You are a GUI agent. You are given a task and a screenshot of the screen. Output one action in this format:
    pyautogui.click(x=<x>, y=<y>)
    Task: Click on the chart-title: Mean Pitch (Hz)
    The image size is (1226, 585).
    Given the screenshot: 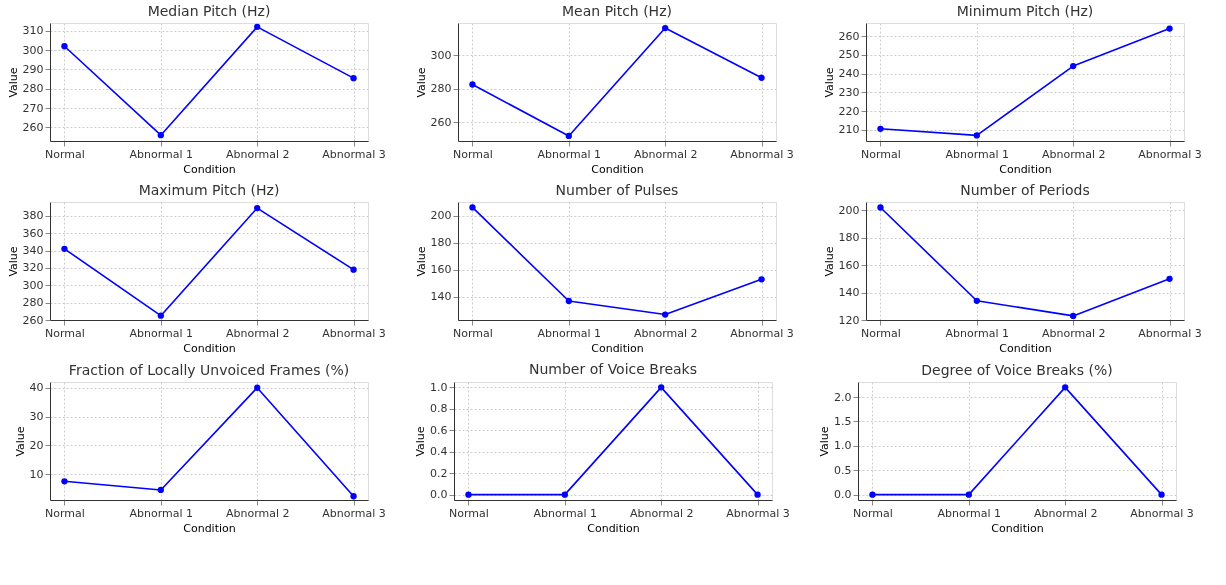 What is the action you would take?
    pyautogui.click(x=617, y=11)
    